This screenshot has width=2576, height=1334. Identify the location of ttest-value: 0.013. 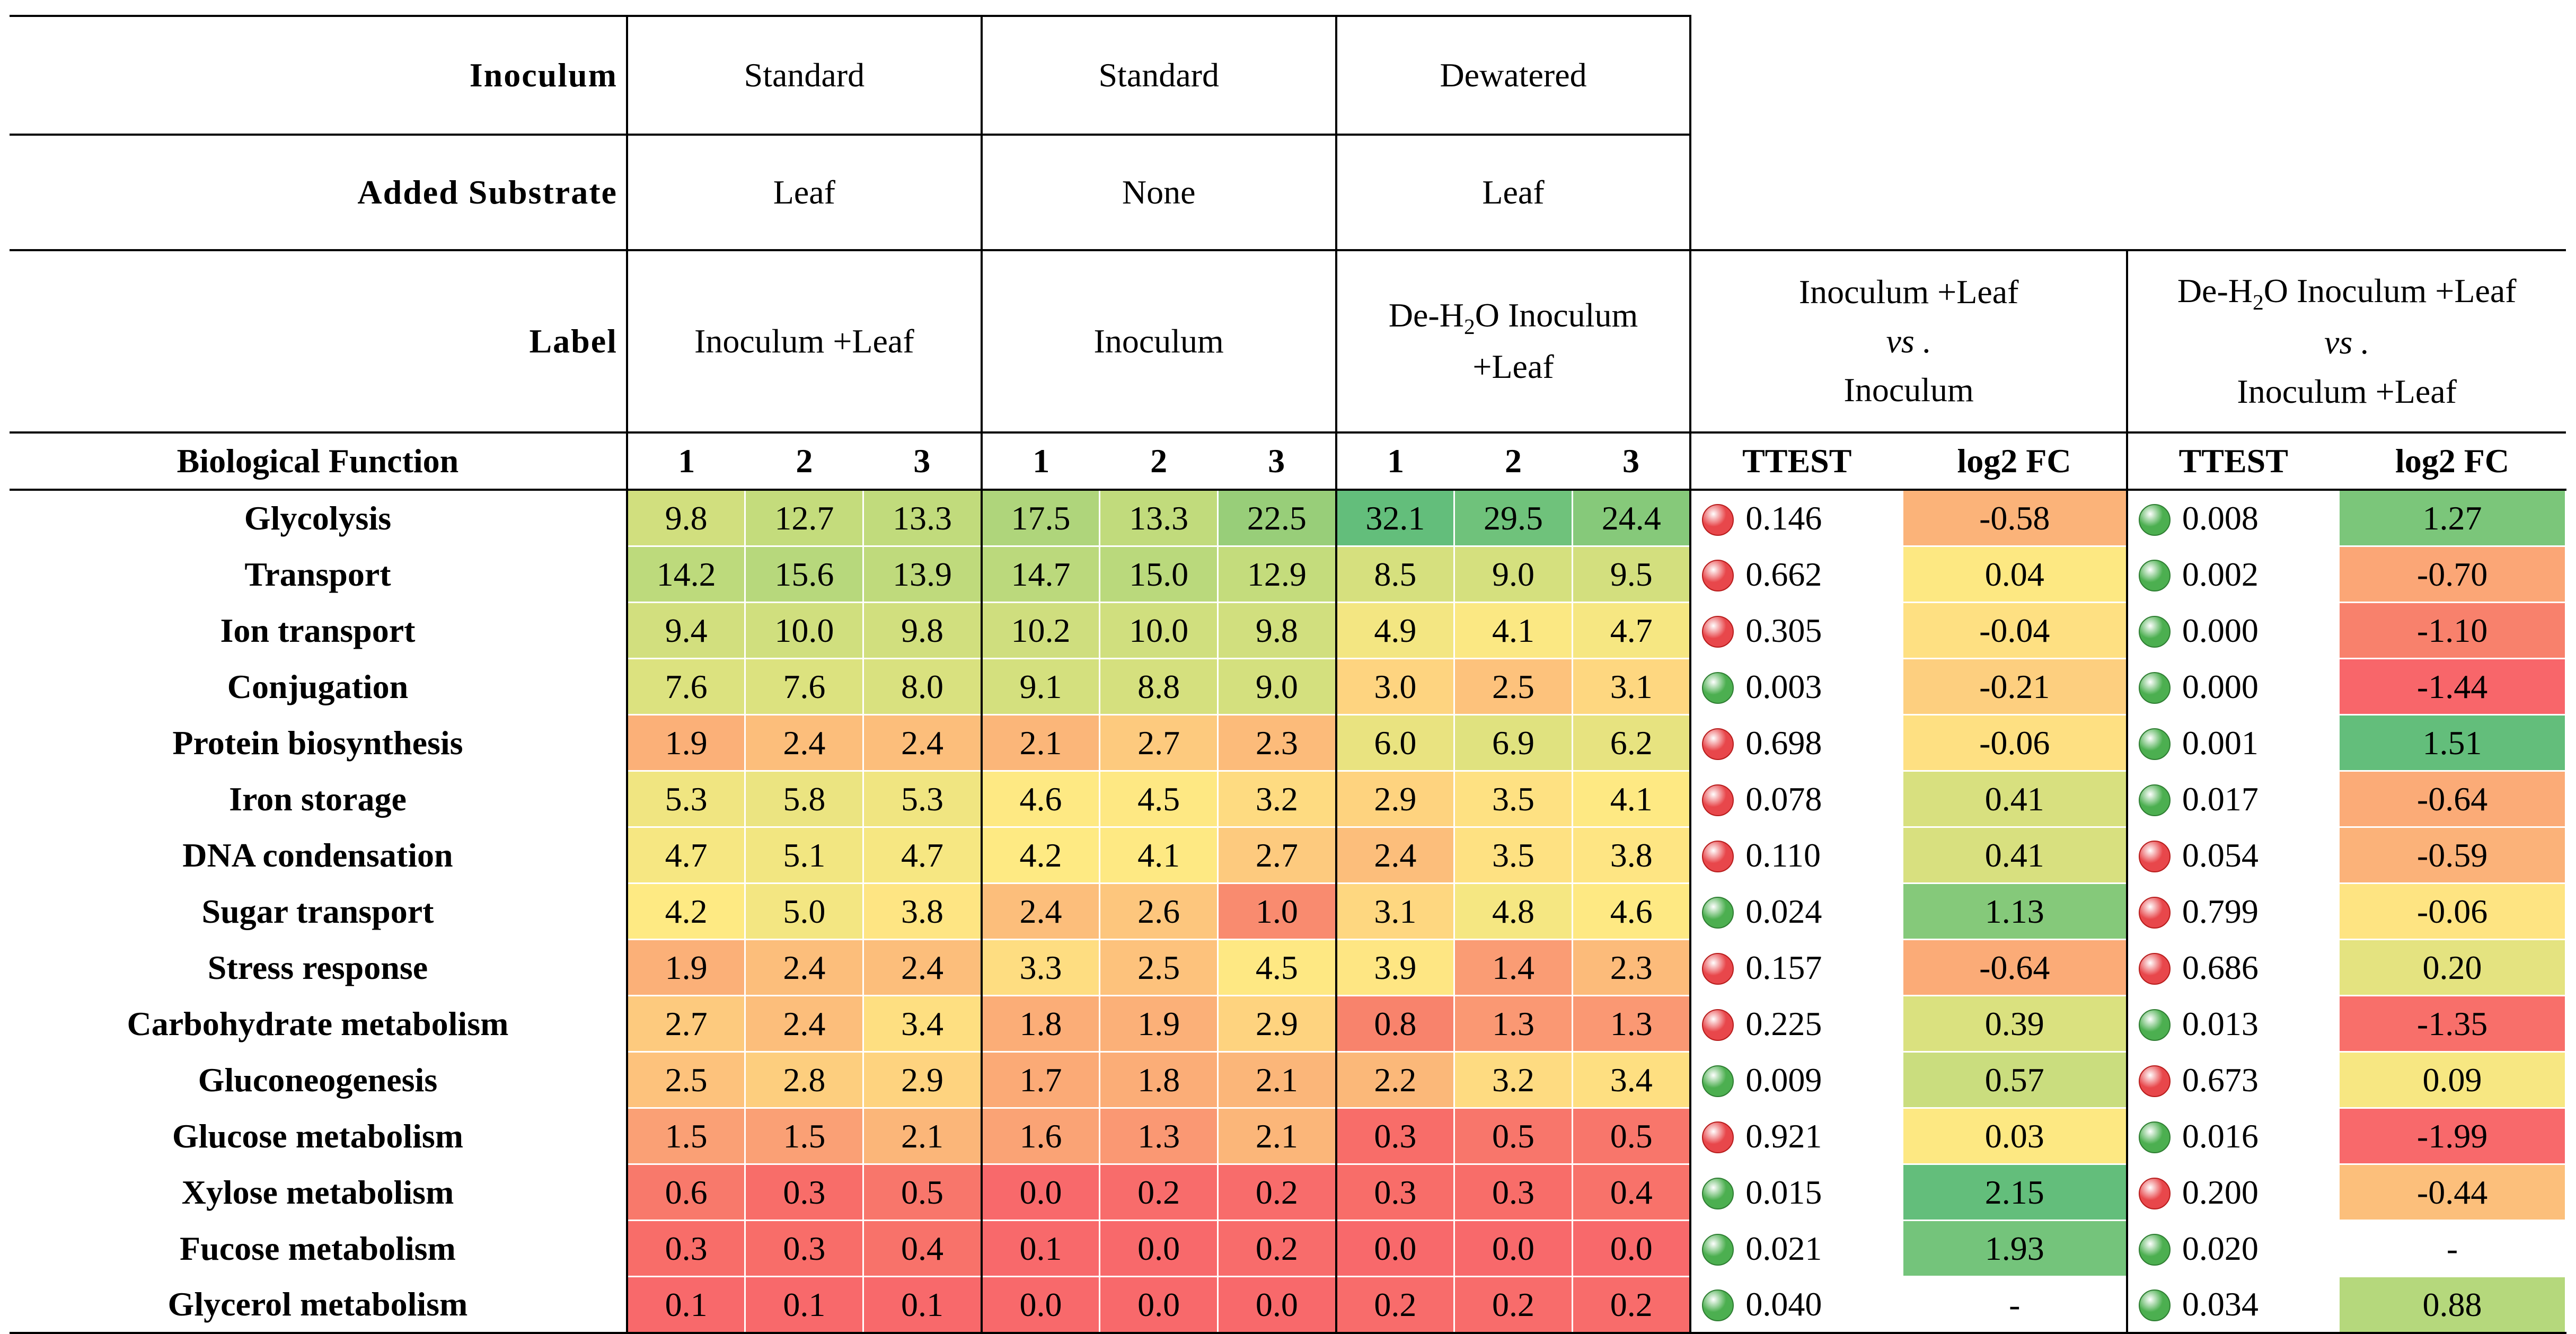
(2220, 1023).